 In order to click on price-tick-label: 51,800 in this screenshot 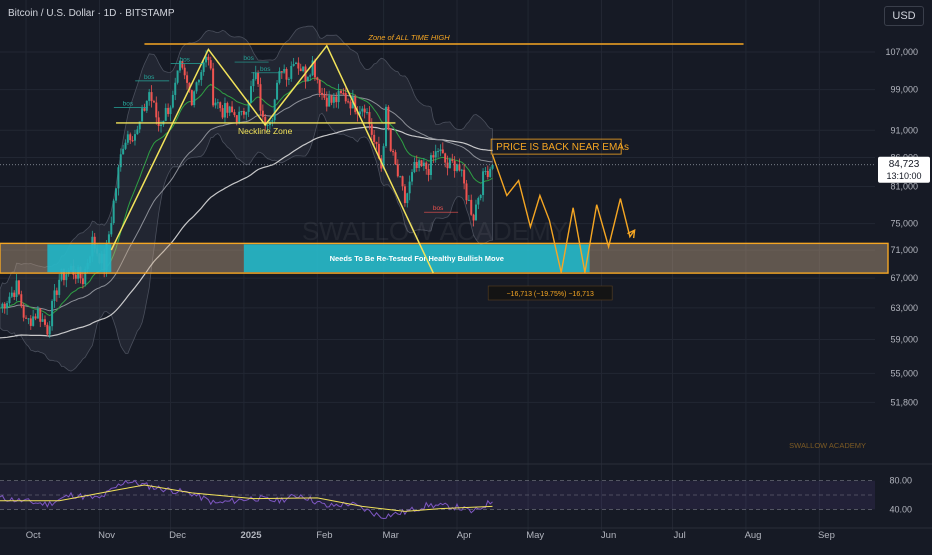, I will do `click(904, 402)`.